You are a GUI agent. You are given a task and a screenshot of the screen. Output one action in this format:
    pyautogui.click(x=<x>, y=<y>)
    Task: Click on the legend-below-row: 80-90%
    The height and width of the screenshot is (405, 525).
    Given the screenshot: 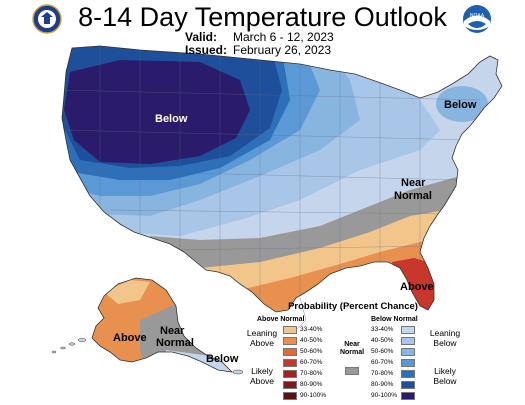 What is the action you would take?
    pyautogui.click(x=394, y=385)
    